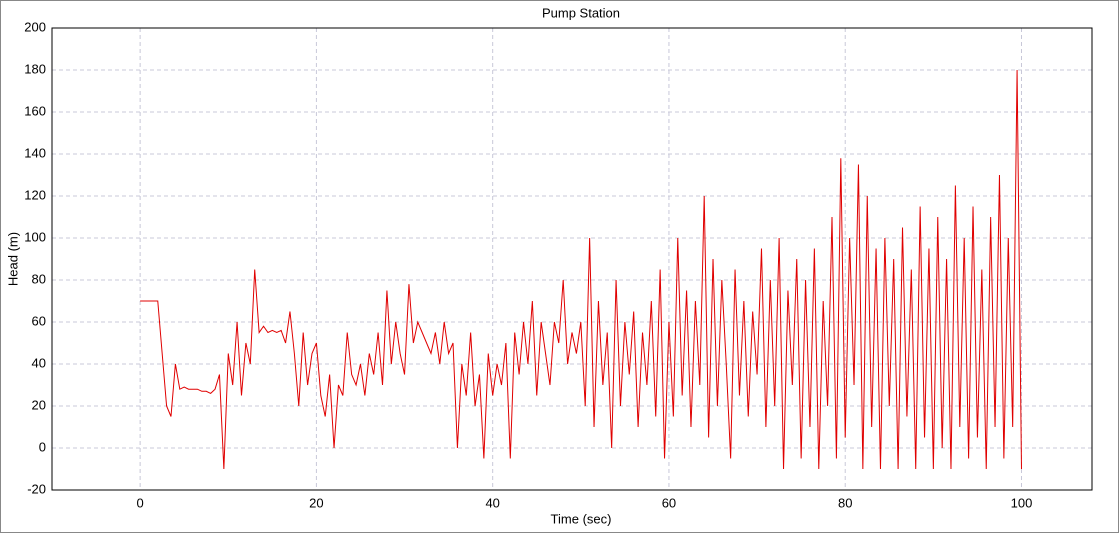  I want to click on y-tick-label: 0, so click(42, 446).